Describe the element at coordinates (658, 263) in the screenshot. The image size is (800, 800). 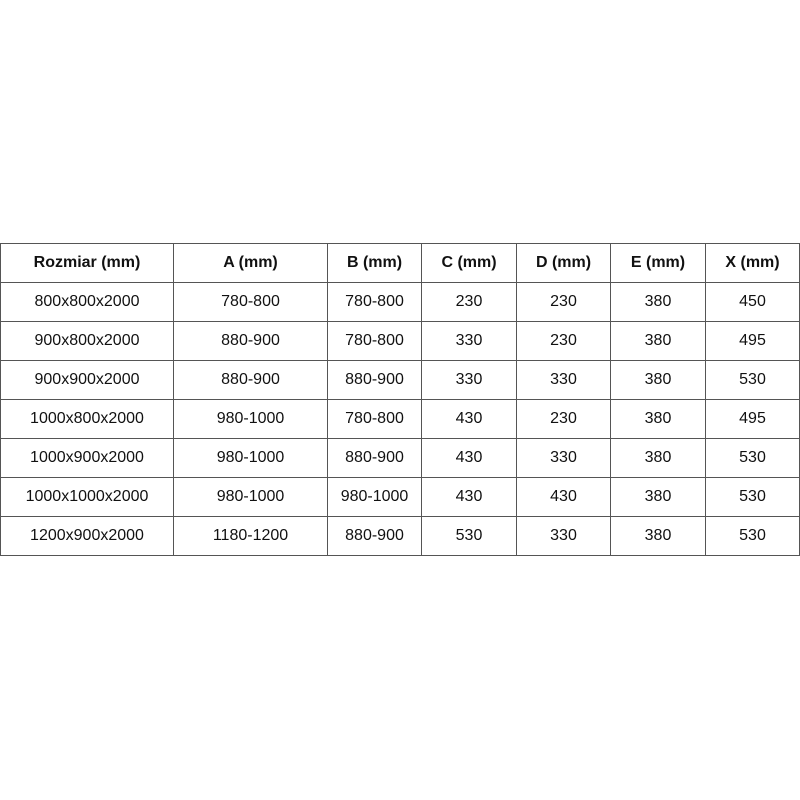
I see `column-header: E (mm)` at that location.